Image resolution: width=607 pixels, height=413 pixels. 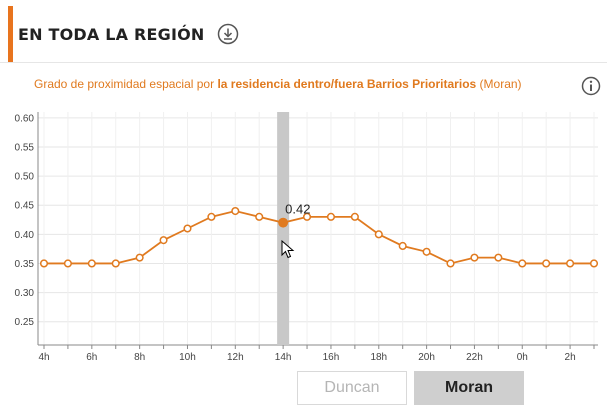 What do you see at coordinates (139, 357) in the screenshot?
I see `x-tick-label: 8h` at bounding box center [139, 357].